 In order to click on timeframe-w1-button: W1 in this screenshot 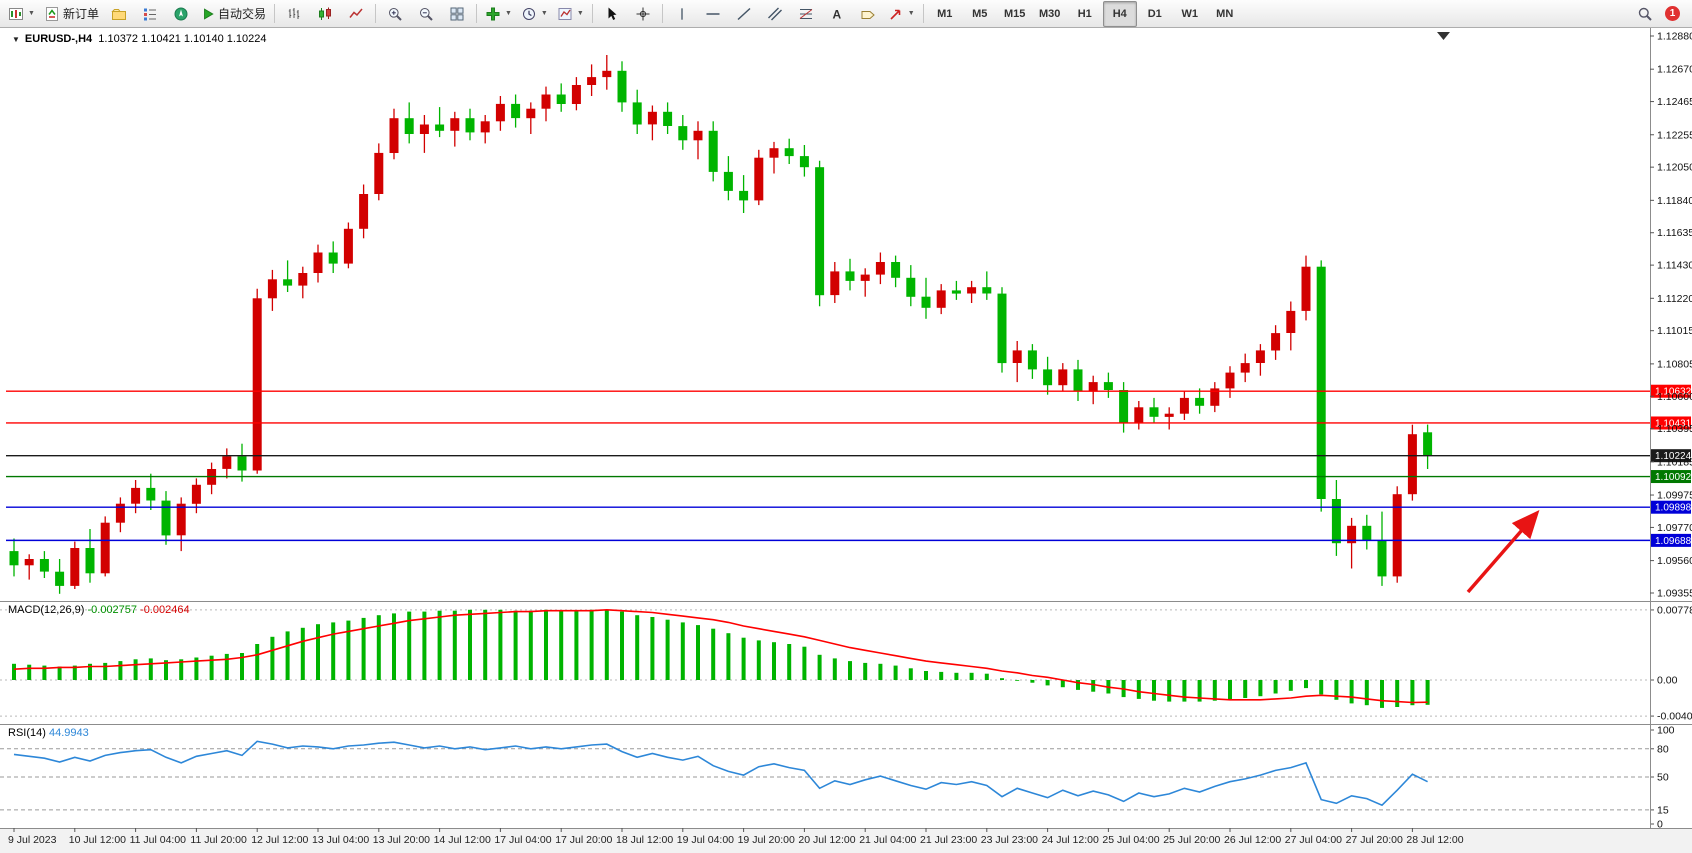, I will do `click(1189, 13)`.